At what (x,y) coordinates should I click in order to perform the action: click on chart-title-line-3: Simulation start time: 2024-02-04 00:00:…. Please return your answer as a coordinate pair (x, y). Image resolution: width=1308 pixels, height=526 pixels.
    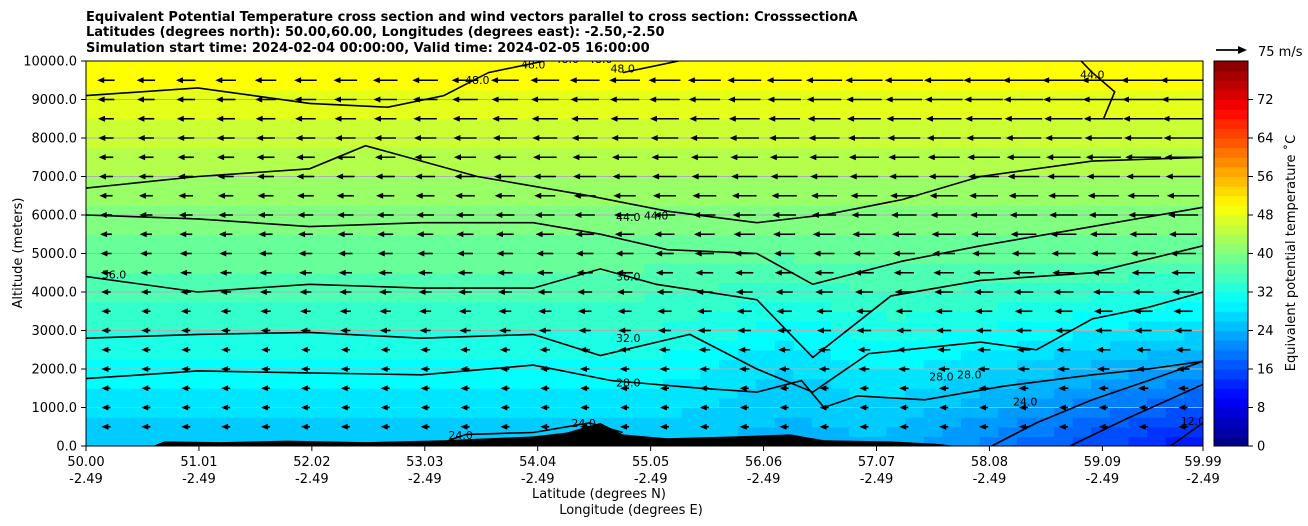
    Looking at the image, I should click on (368, 48).